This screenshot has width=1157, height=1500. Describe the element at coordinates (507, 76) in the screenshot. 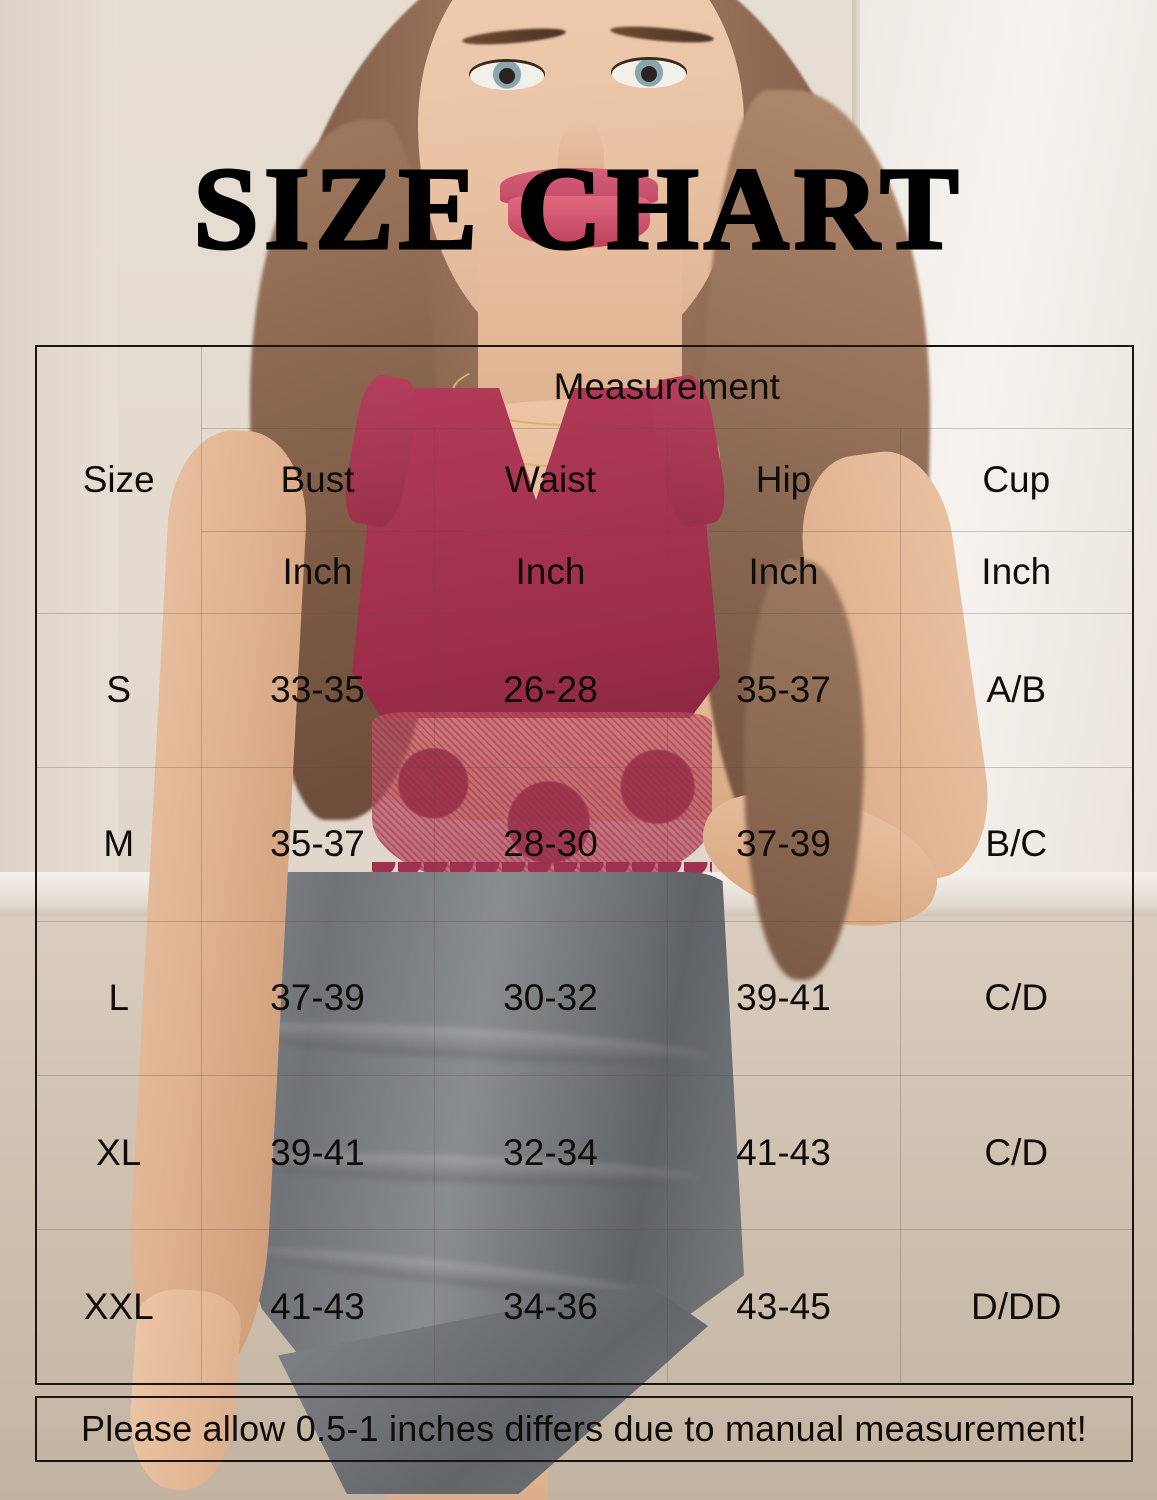

I see `model-pupil-left` at that location.